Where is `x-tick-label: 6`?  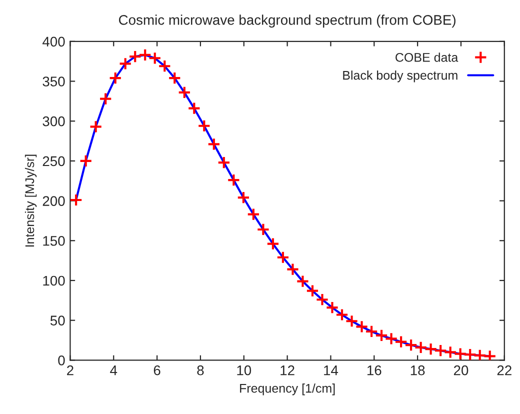 x-tick-label: 6 is located at coordinates (157, 370).